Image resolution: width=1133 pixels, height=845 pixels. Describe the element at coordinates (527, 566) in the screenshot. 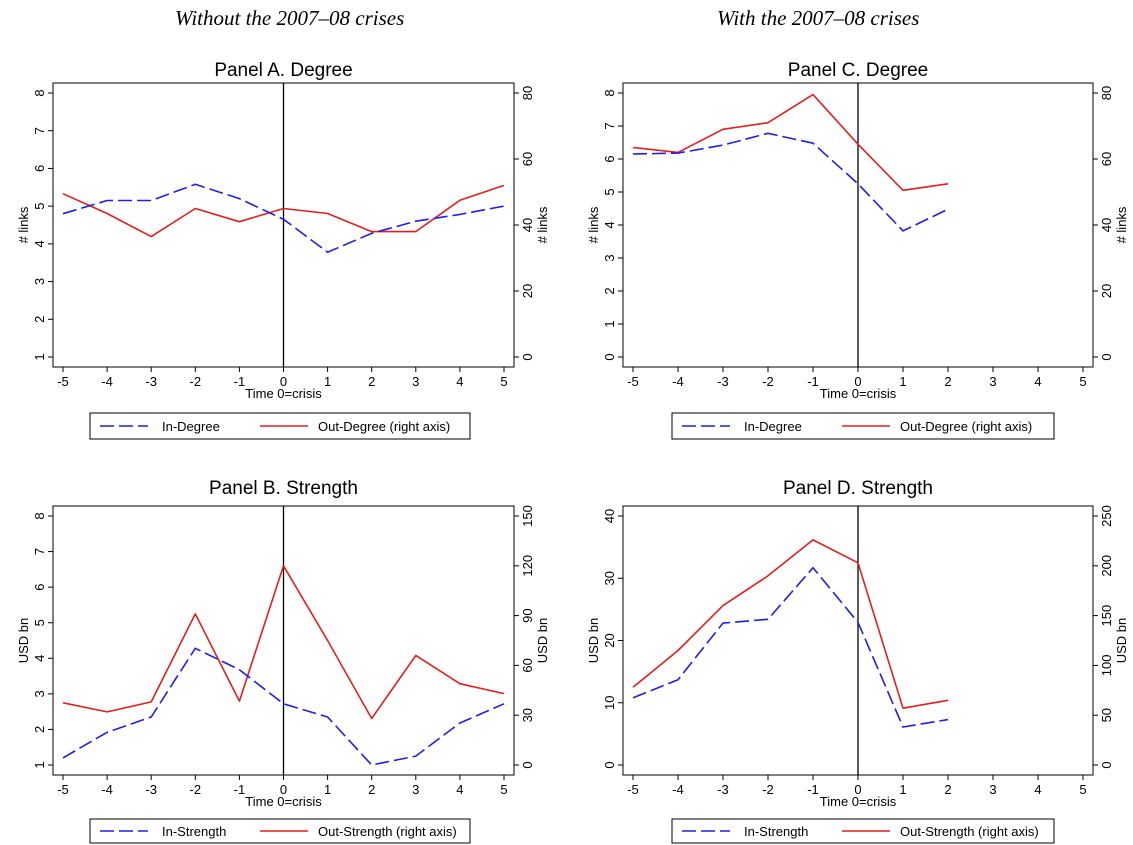

I see `right-axis-tick-label: 120` at that location.